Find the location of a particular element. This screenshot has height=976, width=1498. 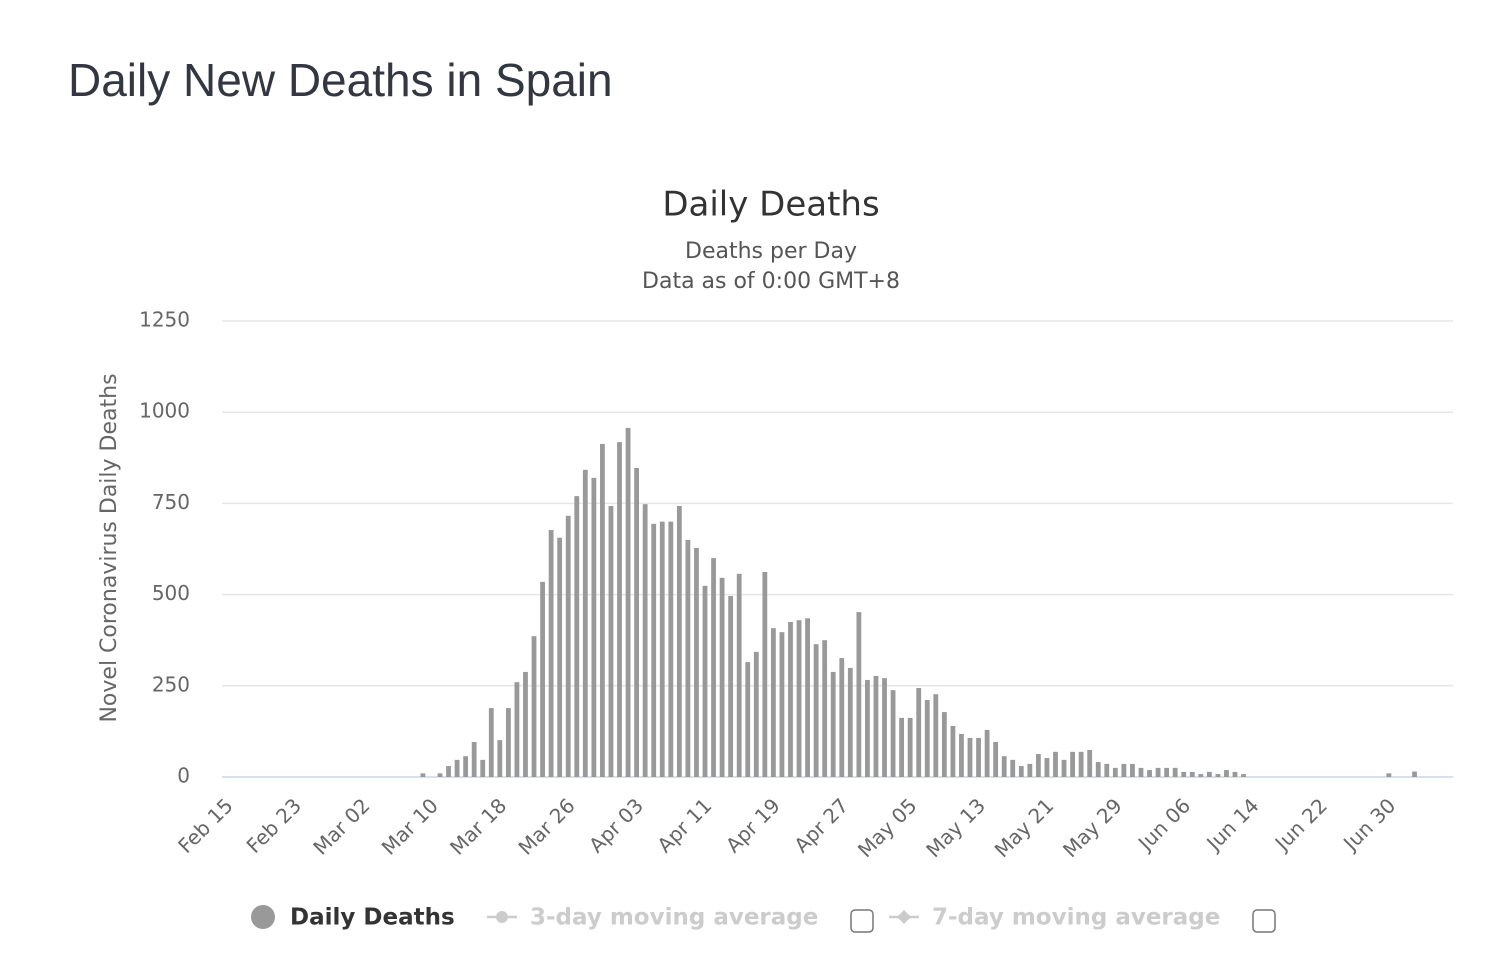

x-tick-label: Jun 22 is located at coordinates (1300, 824).